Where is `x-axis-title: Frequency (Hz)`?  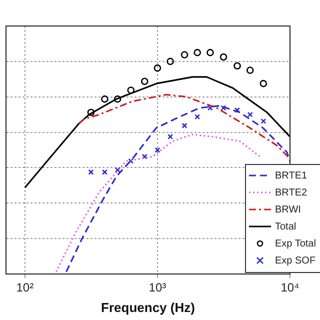 x-axis-title: Frequency (Hz) is located at coordinates (148, 307).